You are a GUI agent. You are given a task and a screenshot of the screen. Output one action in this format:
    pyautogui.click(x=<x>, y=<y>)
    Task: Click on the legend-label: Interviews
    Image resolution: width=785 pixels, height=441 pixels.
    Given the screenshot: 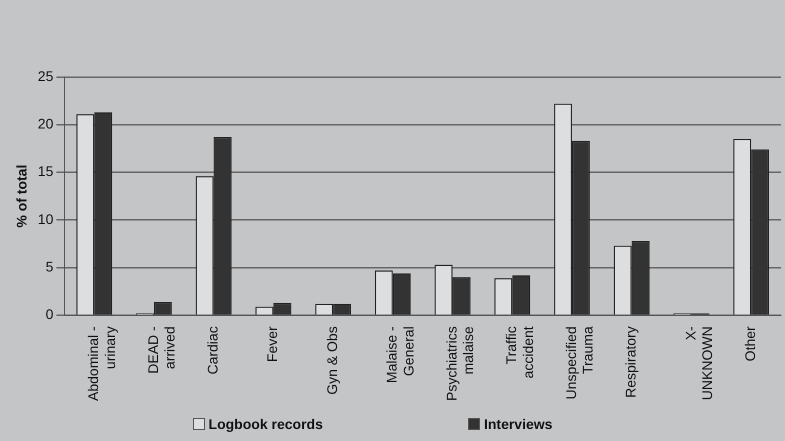 What is the action you would take?
    pyautogui.click(x=518, y=424)
    